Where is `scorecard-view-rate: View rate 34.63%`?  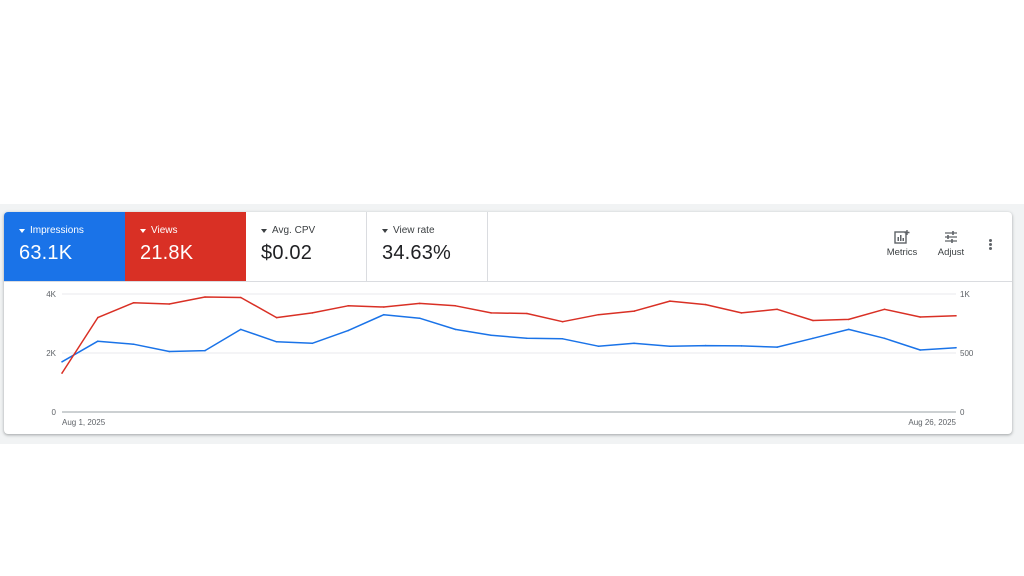
scorecard-view-rate: View rate 34.63% is located at coordinates (427, 246).